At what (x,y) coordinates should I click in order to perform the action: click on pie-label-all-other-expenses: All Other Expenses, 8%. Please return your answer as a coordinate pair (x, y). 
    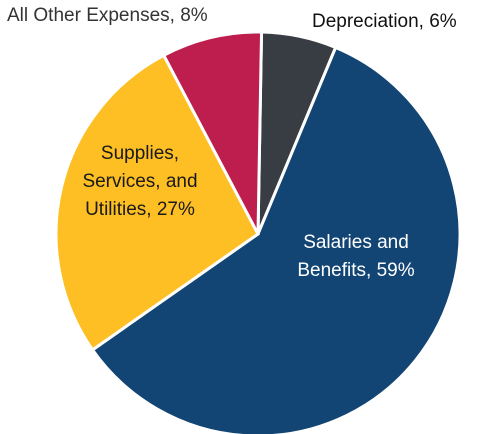
    Looking at the image, I should click on (107, 15).